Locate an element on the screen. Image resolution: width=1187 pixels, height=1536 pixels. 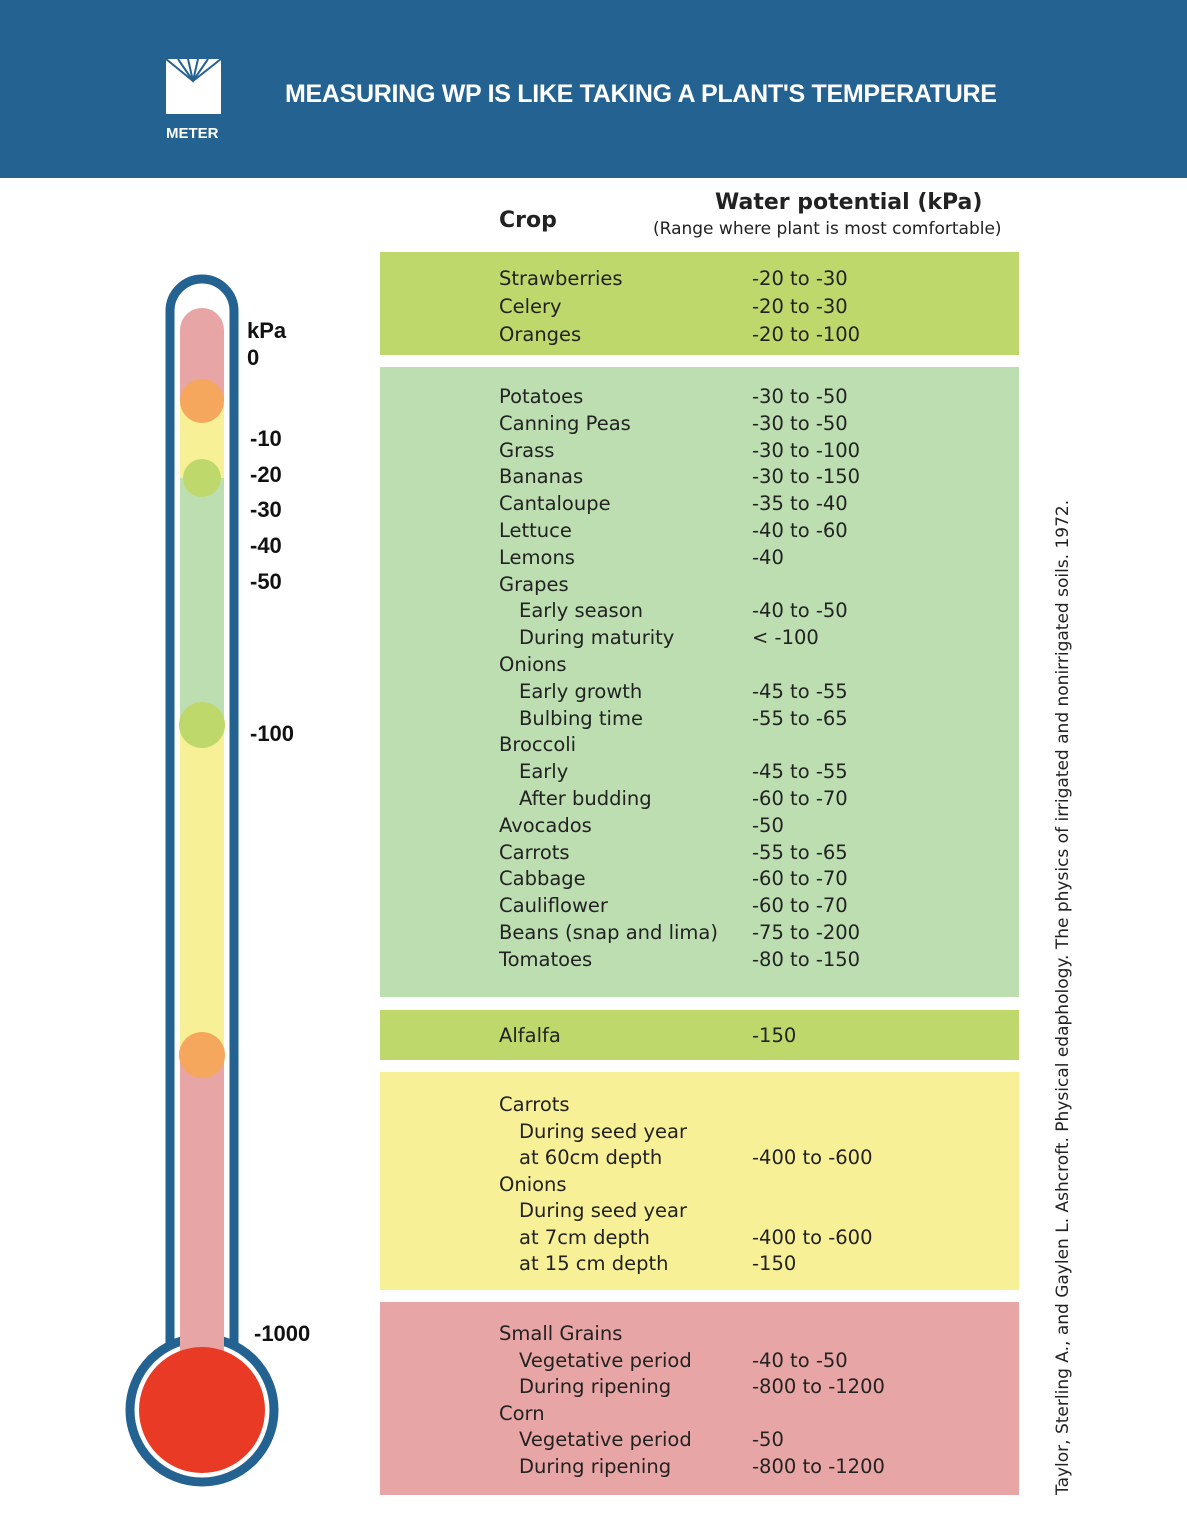
table-row: Lettuce -40 to -60 is located at coordinates (699, 530).